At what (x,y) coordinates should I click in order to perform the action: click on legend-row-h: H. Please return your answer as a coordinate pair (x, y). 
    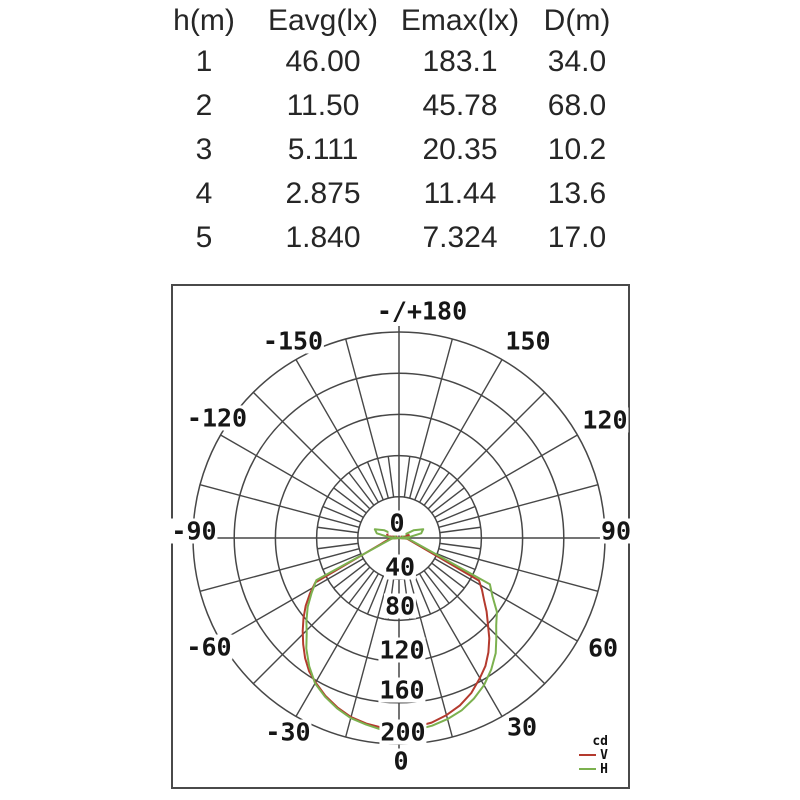
    Looking at the image, I should click on (593, 769).